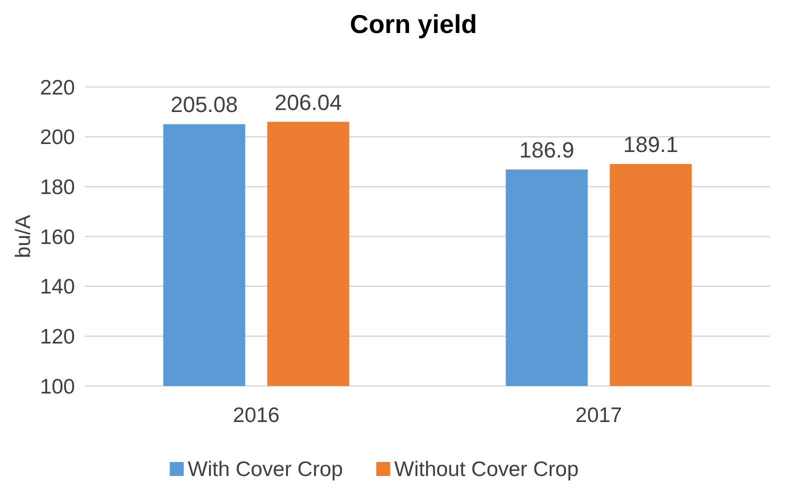 The width and height of the screenshot is (787, 484). Describe the element at coordinates (414, 24) in the screenshot. I see `chart-title: Corn yield` at that location.